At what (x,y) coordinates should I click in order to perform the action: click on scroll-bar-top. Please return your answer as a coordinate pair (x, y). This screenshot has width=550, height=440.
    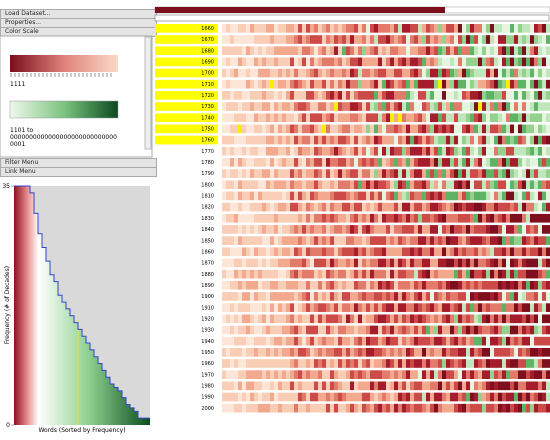
    Looking at the image, I should click on (352, 18).